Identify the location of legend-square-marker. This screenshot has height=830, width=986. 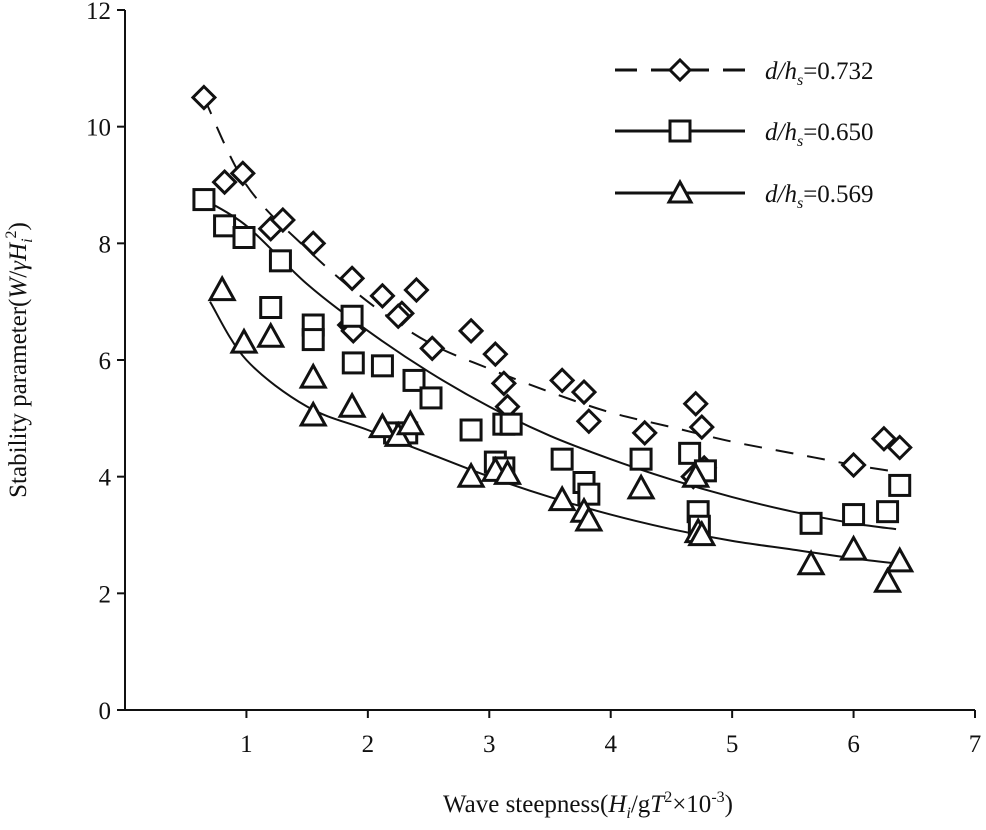
(680, 131).